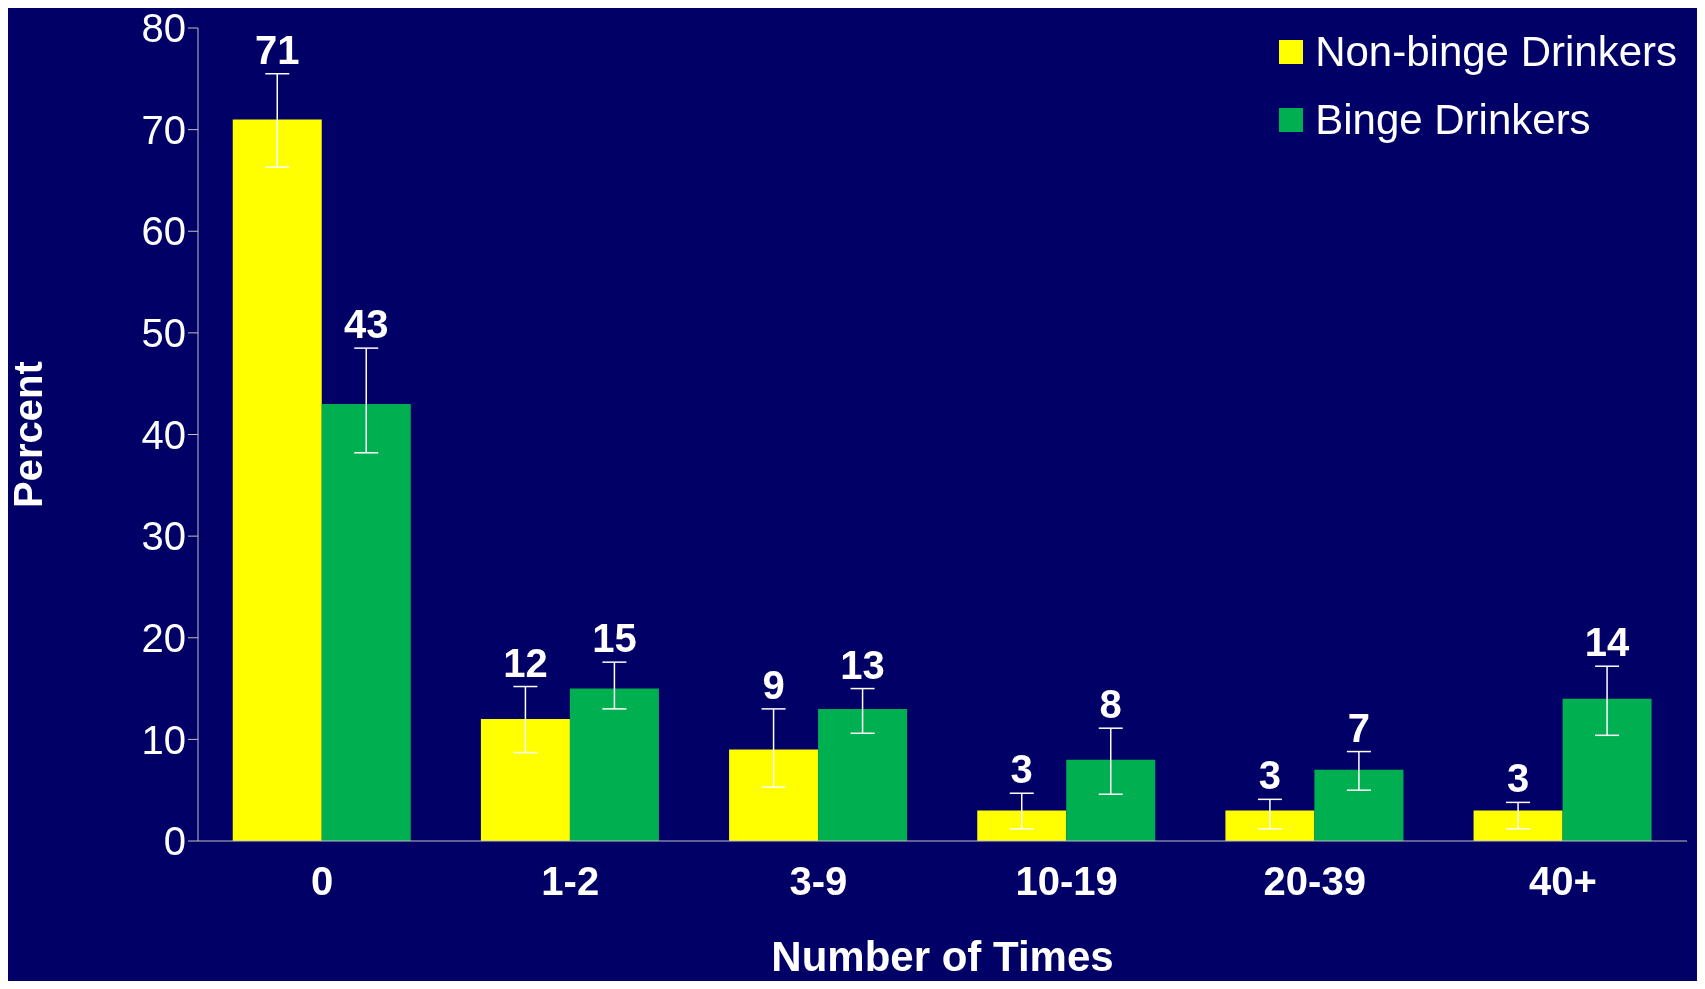 The width and height of the screenshot is (1705, 989). I want to click on legend-label: Binge Drinkers, so click(1453, 120).